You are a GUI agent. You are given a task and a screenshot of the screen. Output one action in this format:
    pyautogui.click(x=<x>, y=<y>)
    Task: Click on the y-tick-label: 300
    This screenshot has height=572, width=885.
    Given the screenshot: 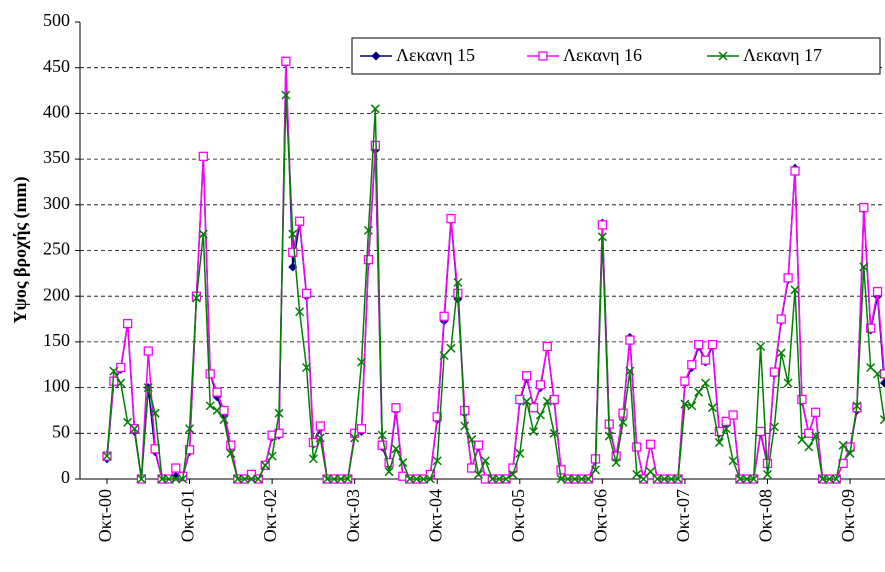 What is the action you would take?
    pyautogui.click(x=56, y=203)
    